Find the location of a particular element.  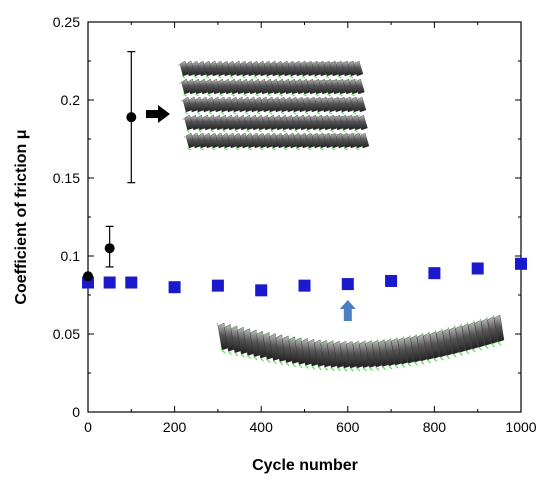

y-tick-label: 0.05 is located at coordinates (66, 334).